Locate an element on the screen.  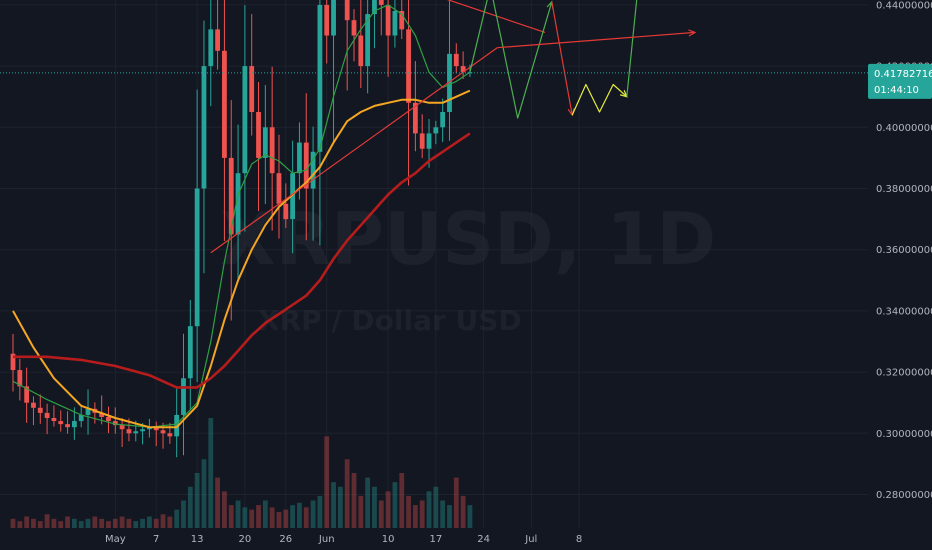
x-axis-background is located at coordinates (466, 539).